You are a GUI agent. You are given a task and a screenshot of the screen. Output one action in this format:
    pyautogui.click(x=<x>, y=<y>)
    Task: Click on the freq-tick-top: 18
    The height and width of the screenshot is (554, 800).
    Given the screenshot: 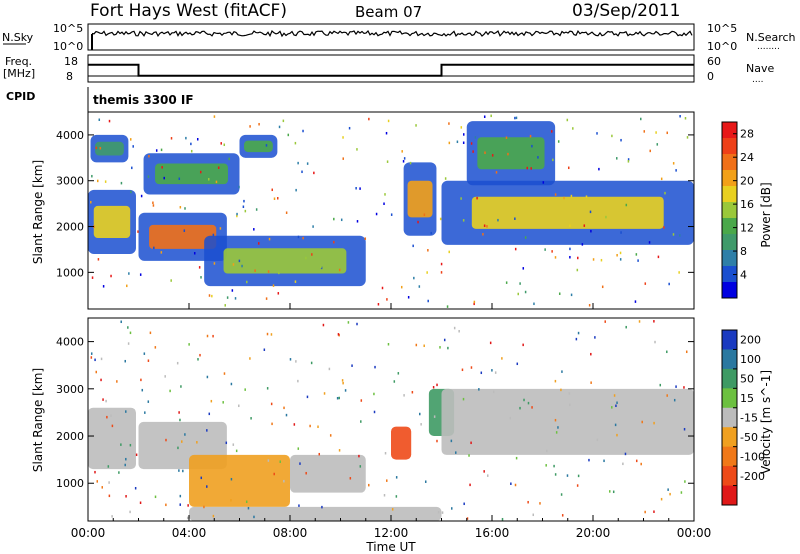 What is the action you would take?
    pyautogui.click(x=71, y=61)
    